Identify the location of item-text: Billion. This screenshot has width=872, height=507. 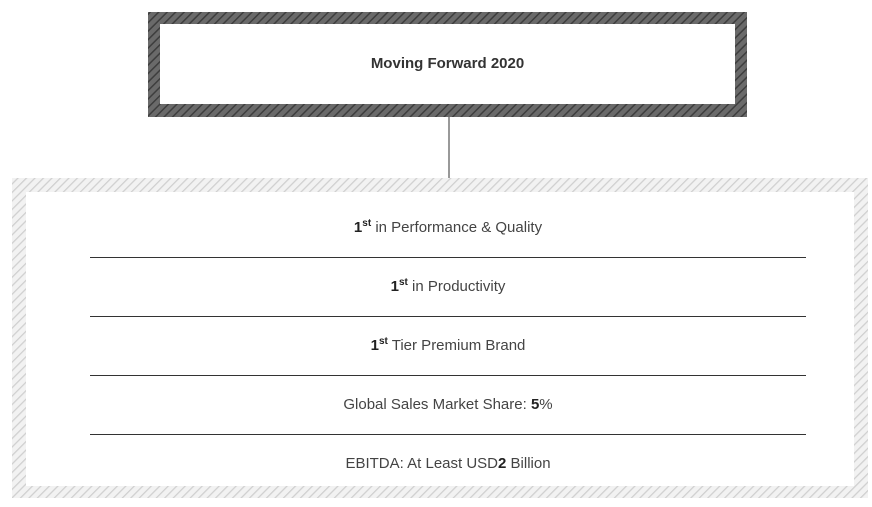
(528, 463).